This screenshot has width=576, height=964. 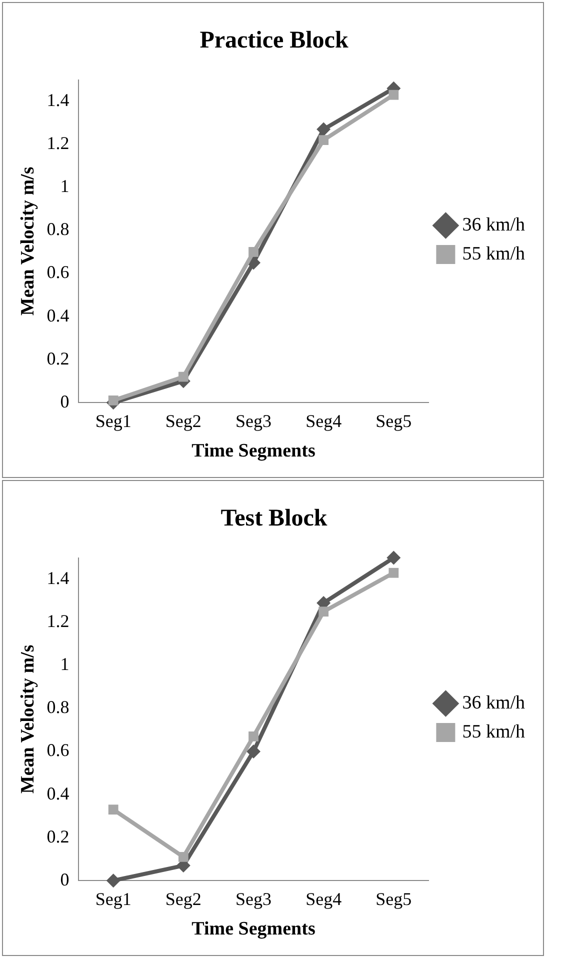 I want to click on chart-title: Practice Block, so click(x=274, y=41).